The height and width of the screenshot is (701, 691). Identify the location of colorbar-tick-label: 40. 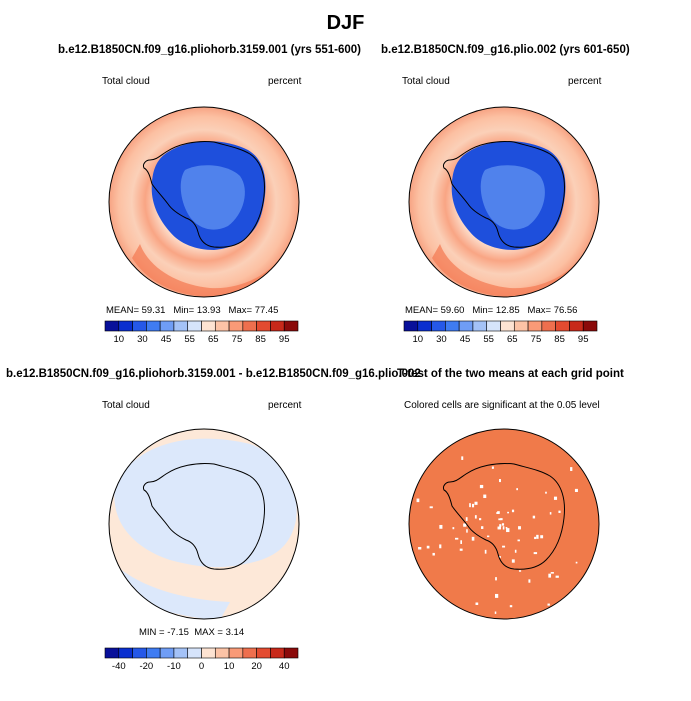
(284, 666).